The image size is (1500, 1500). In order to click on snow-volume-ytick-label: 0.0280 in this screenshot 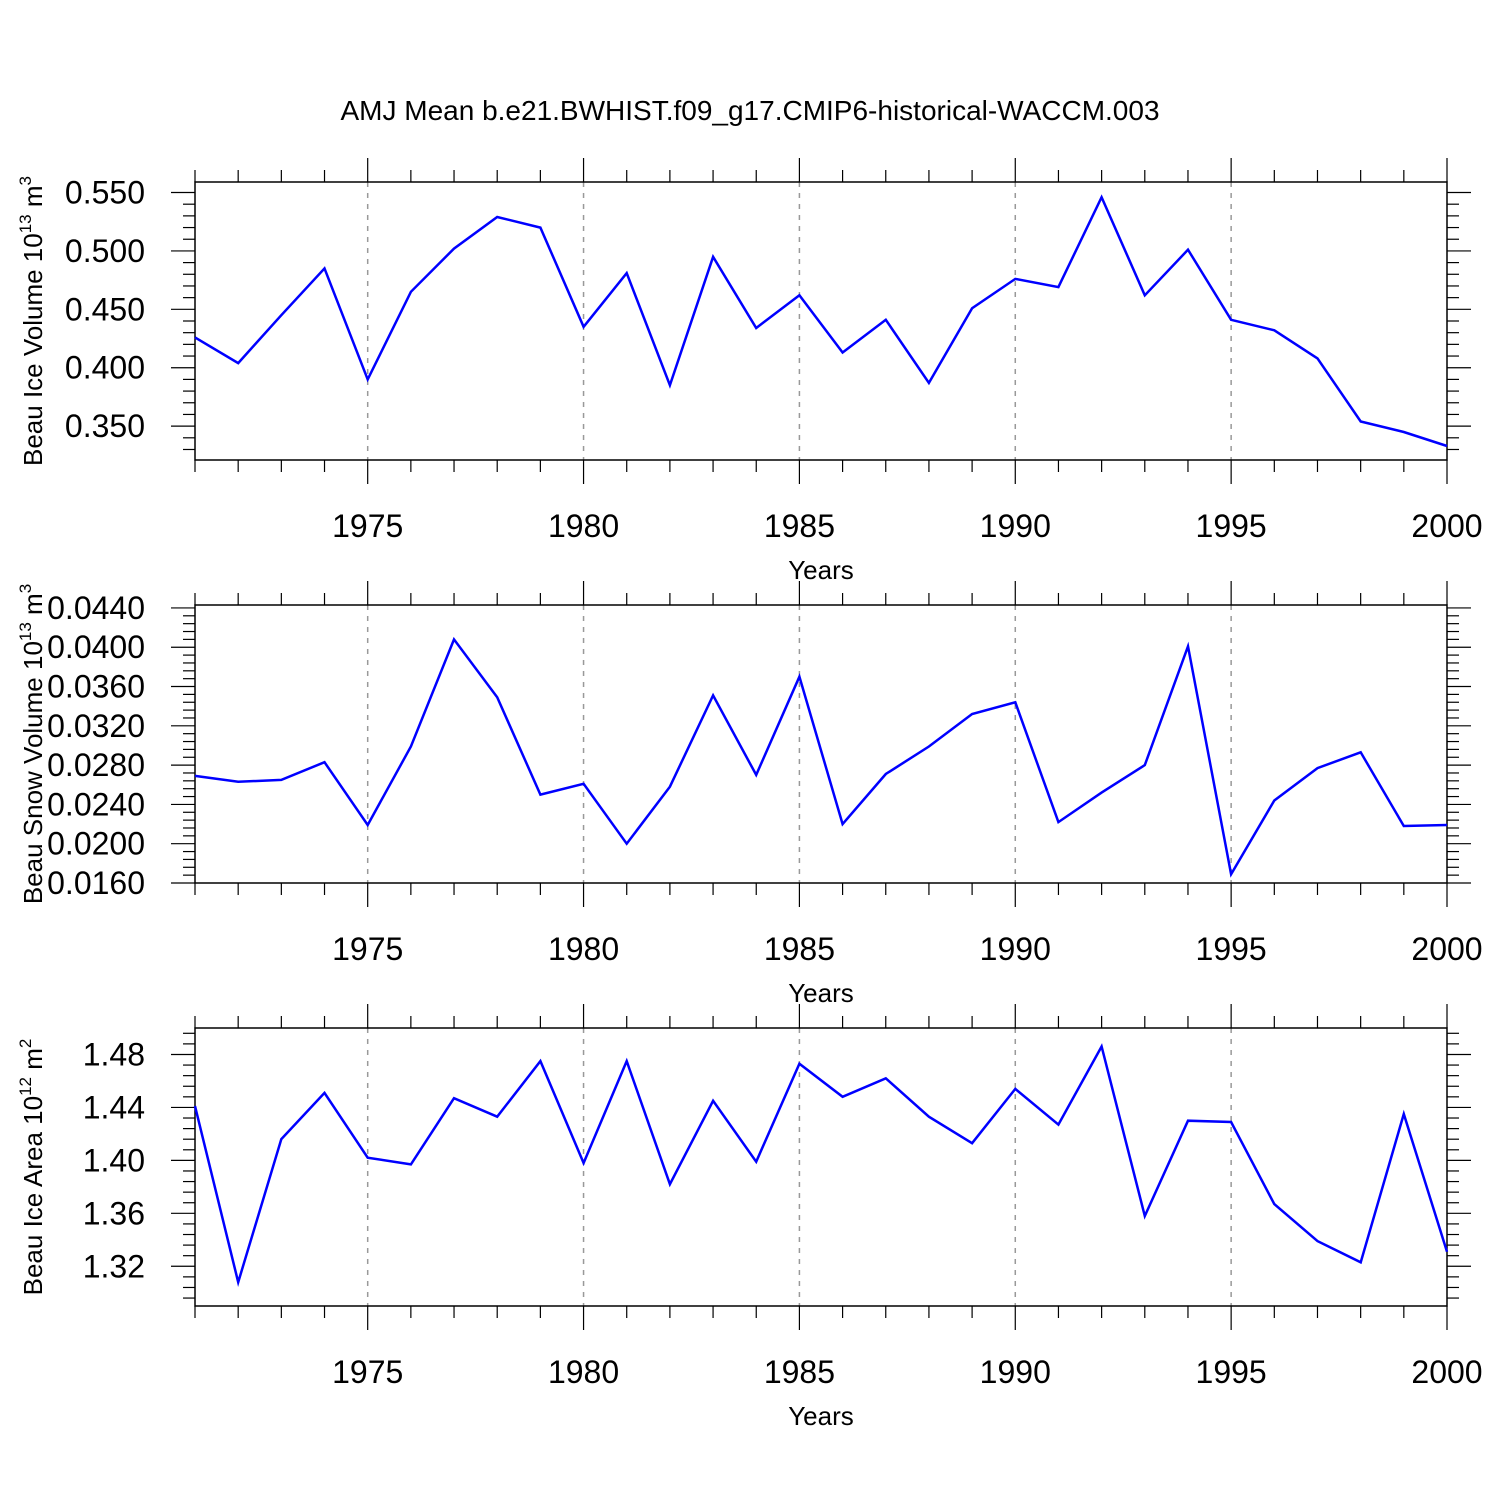, I will do `click(96, 765)`.